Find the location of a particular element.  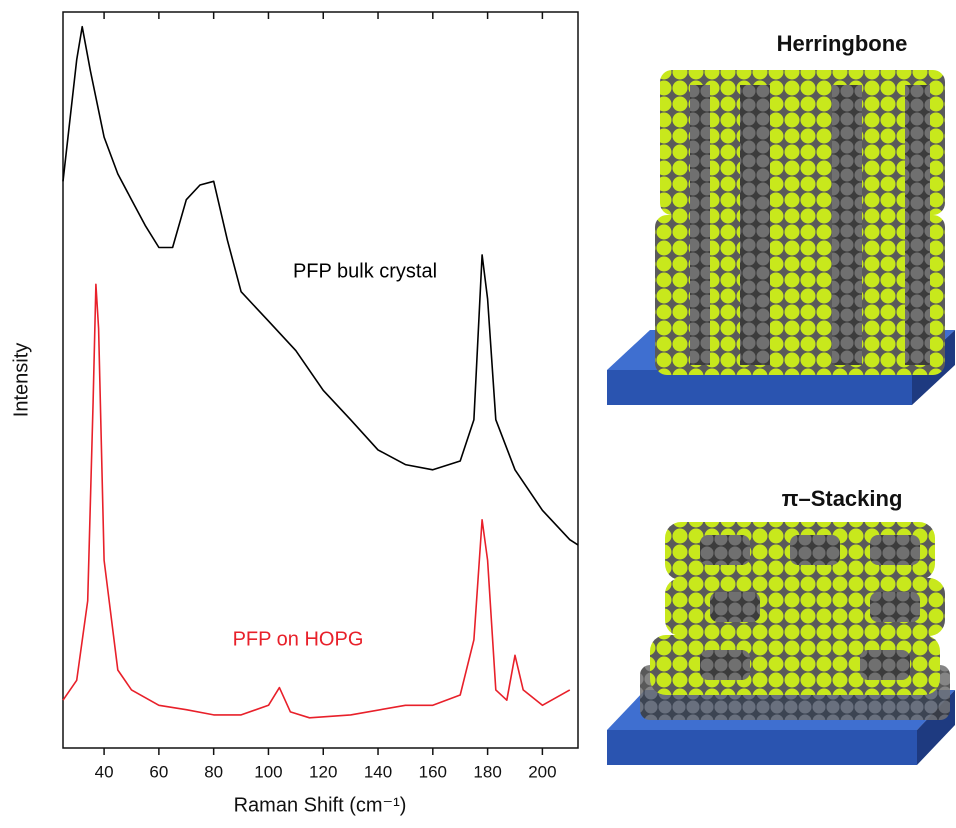

x-tick-label: 60 is located at coordinates (158, 771).